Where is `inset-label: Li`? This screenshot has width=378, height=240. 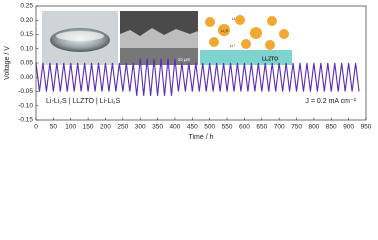
inset-label: Li is located at coordinates (233, 18).